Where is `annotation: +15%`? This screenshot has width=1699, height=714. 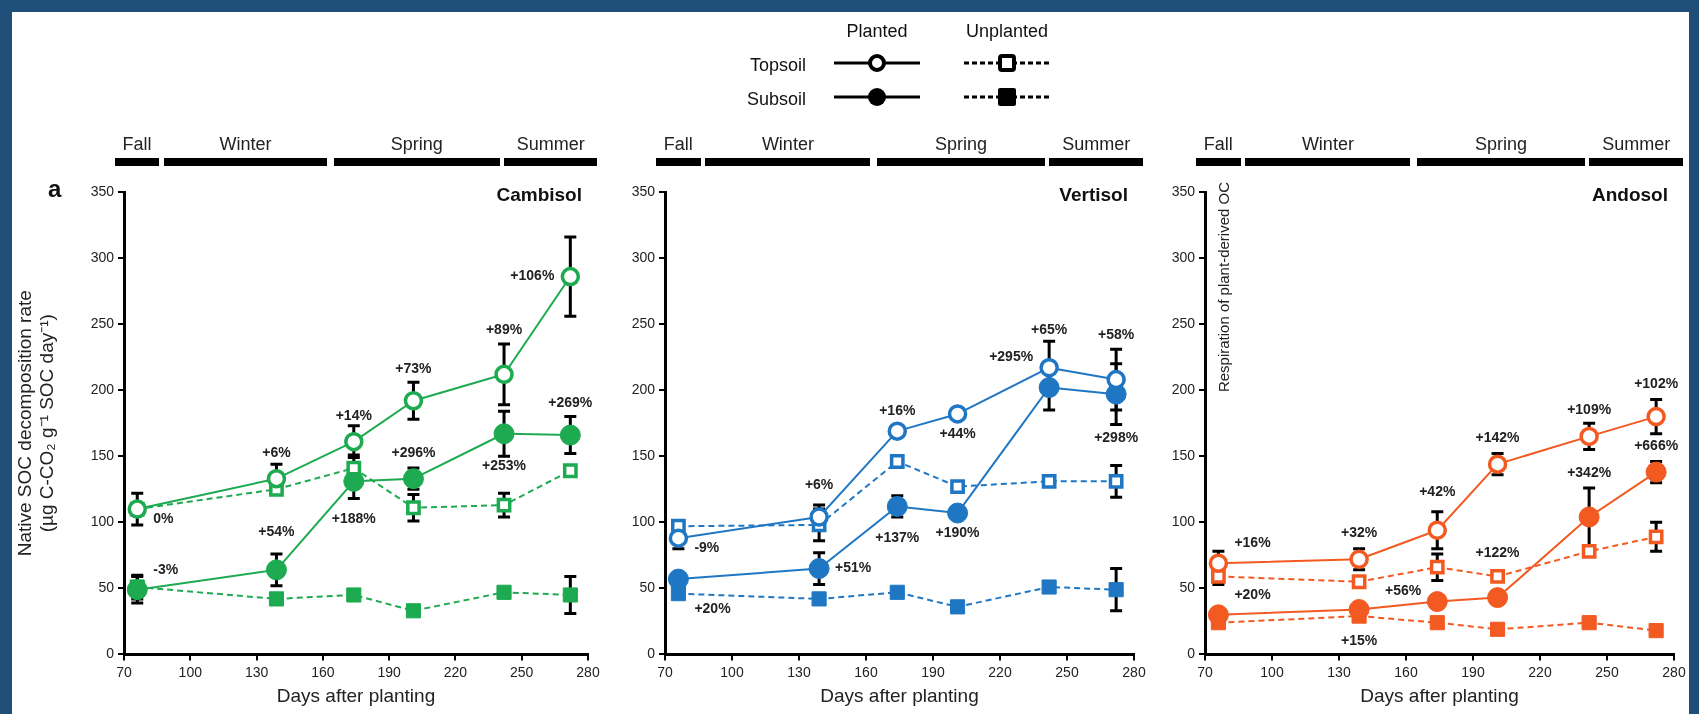 annotation: +15% is located at coordinates (1359, 640).